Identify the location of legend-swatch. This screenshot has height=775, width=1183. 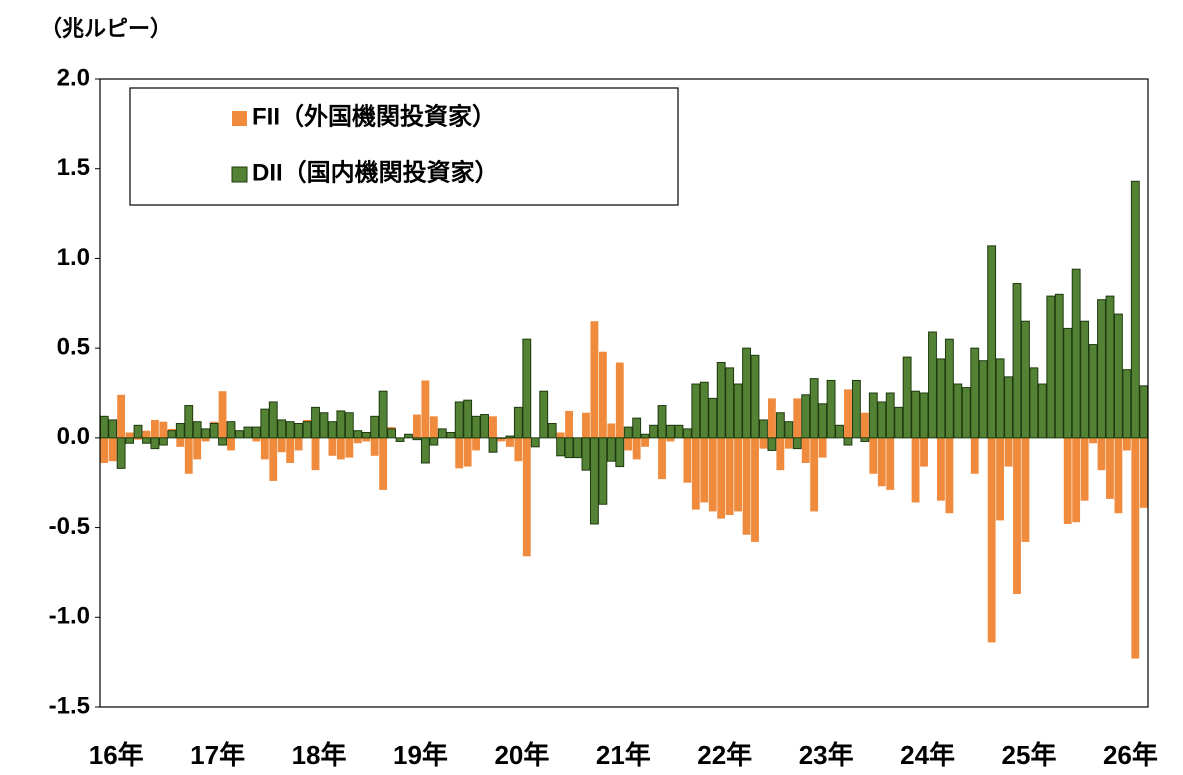
(239, 174).